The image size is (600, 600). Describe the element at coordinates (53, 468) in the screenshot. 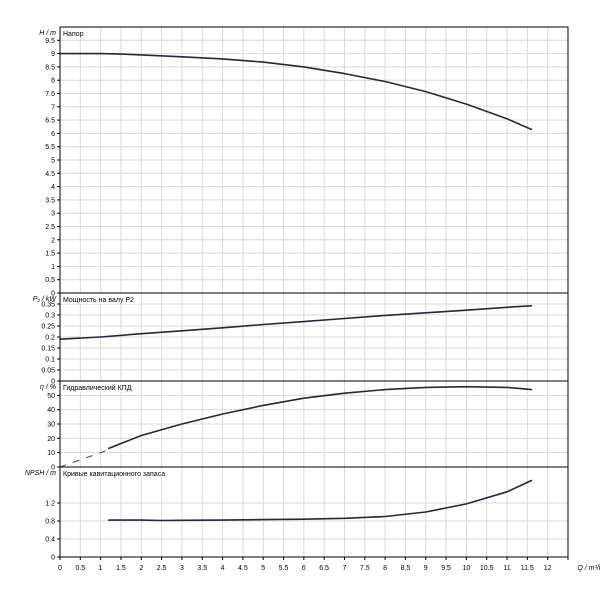

I see `y-tick-label-efficiency: 0` at that location.